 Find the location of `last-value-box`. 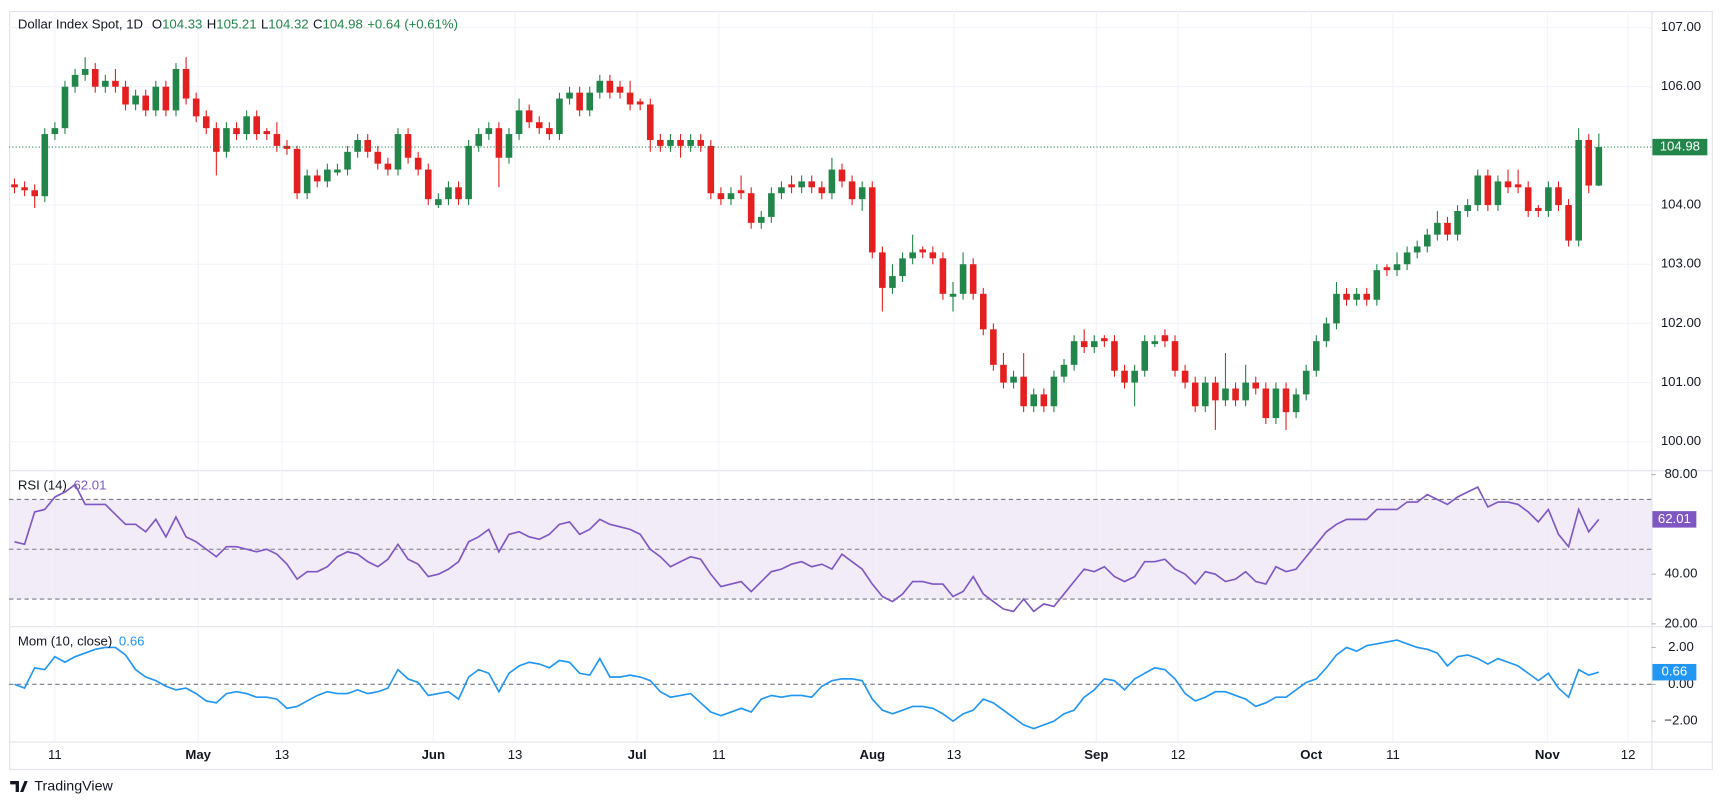

last-value-box is located at coordinates (1674, 672).